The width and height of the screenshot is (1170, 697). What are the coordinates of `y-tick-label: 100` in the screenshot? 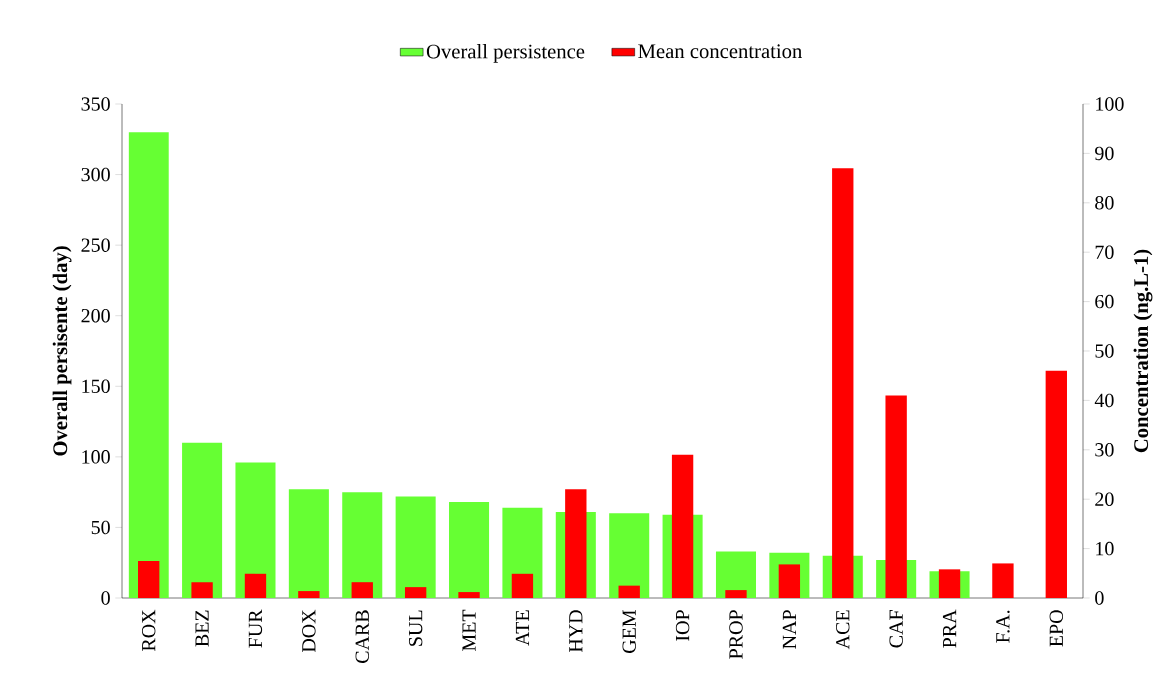 It's located at (96, 457).